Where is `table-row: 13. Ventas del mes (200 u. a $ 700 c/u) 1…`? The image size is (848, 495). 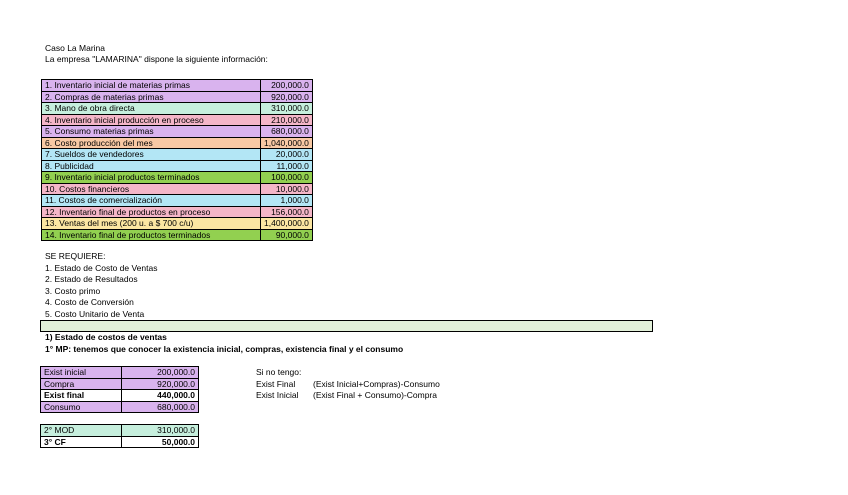
table-row: 13. Ventas del mes (200 u. a $ 700 c/u) 1… is located at coordinates (177, 223).